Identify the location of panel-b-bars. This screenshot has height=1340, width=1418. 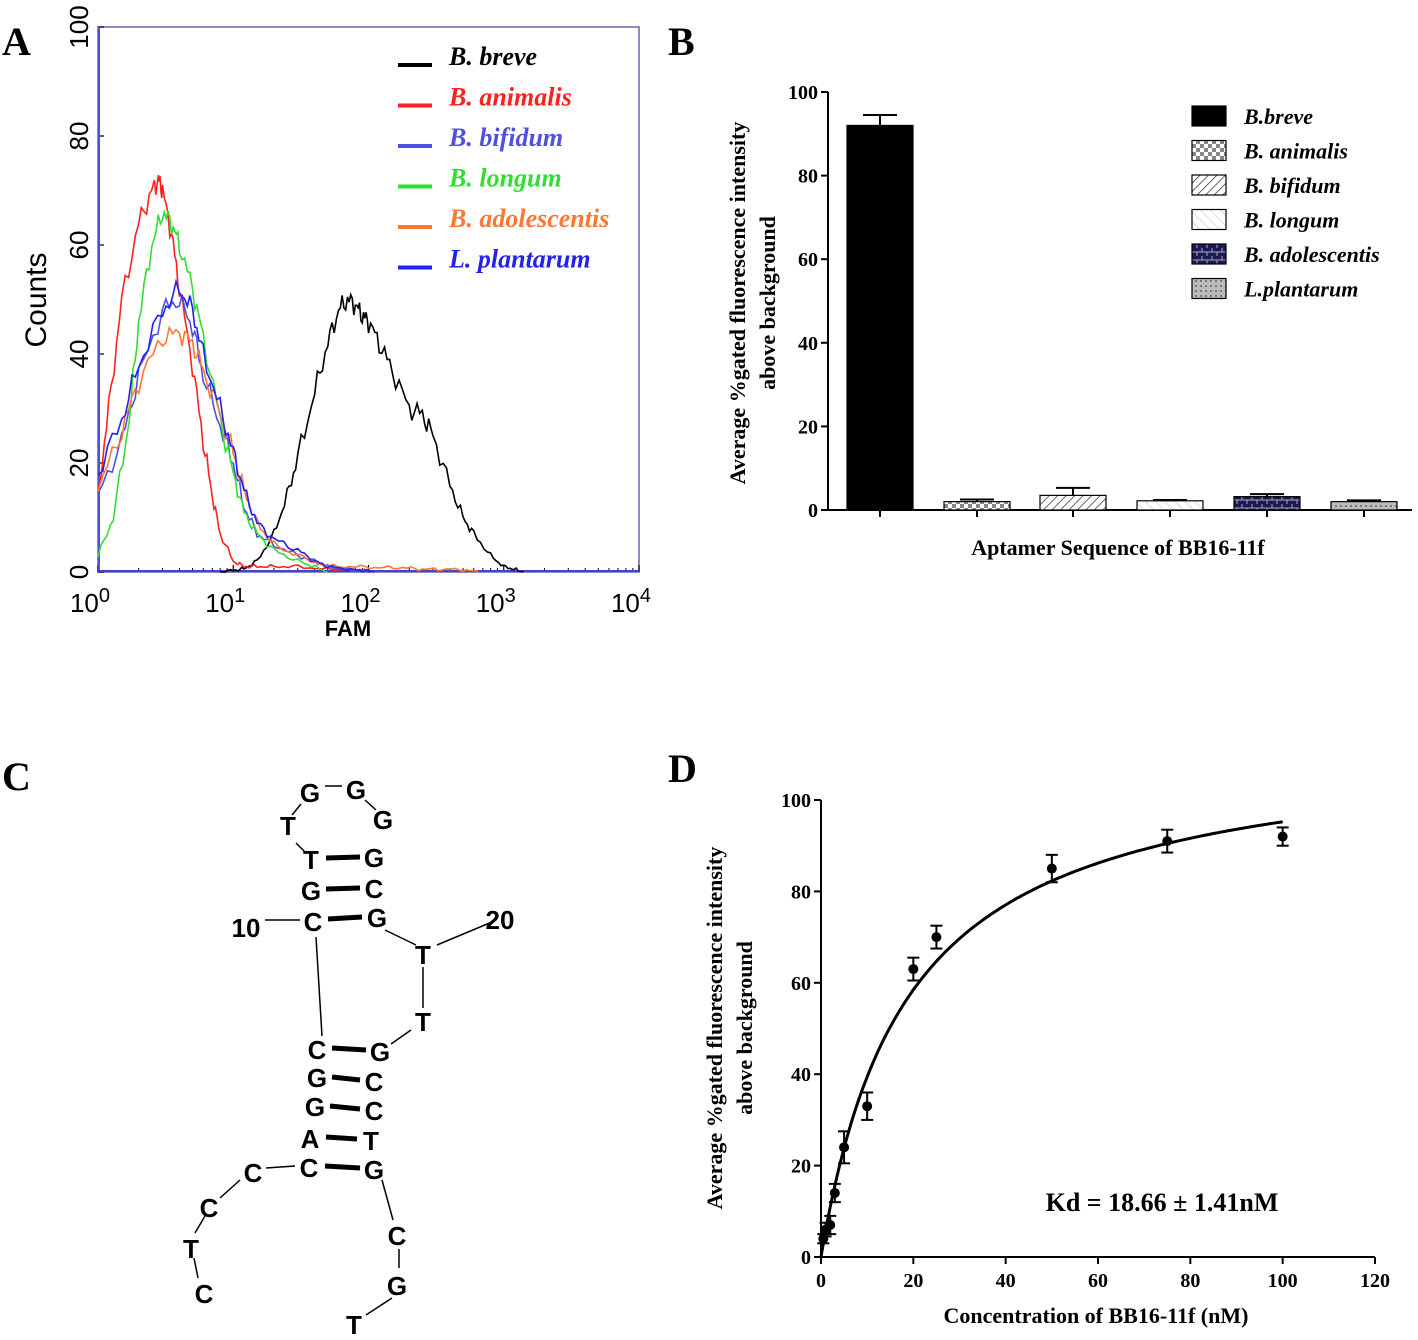
(1122, 315).